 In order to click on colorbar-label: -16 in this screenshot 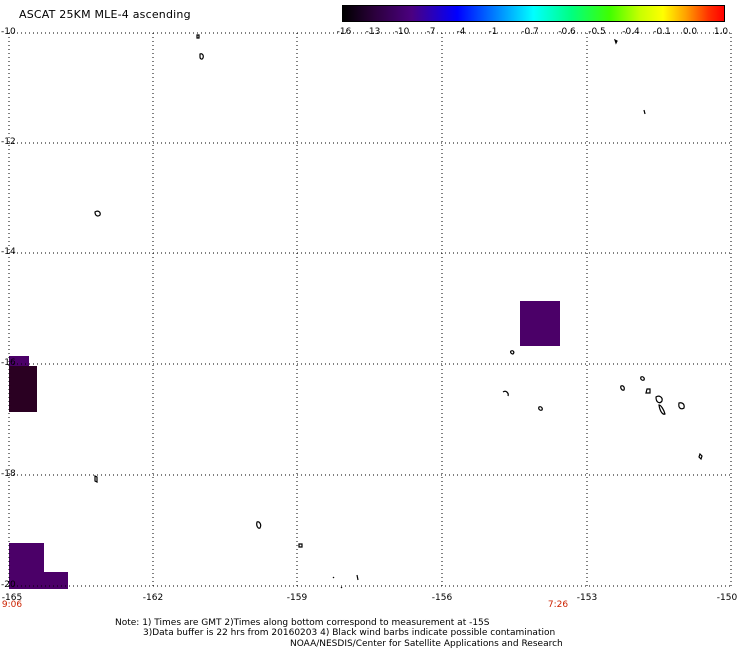, I will do `click(344, 32)`.